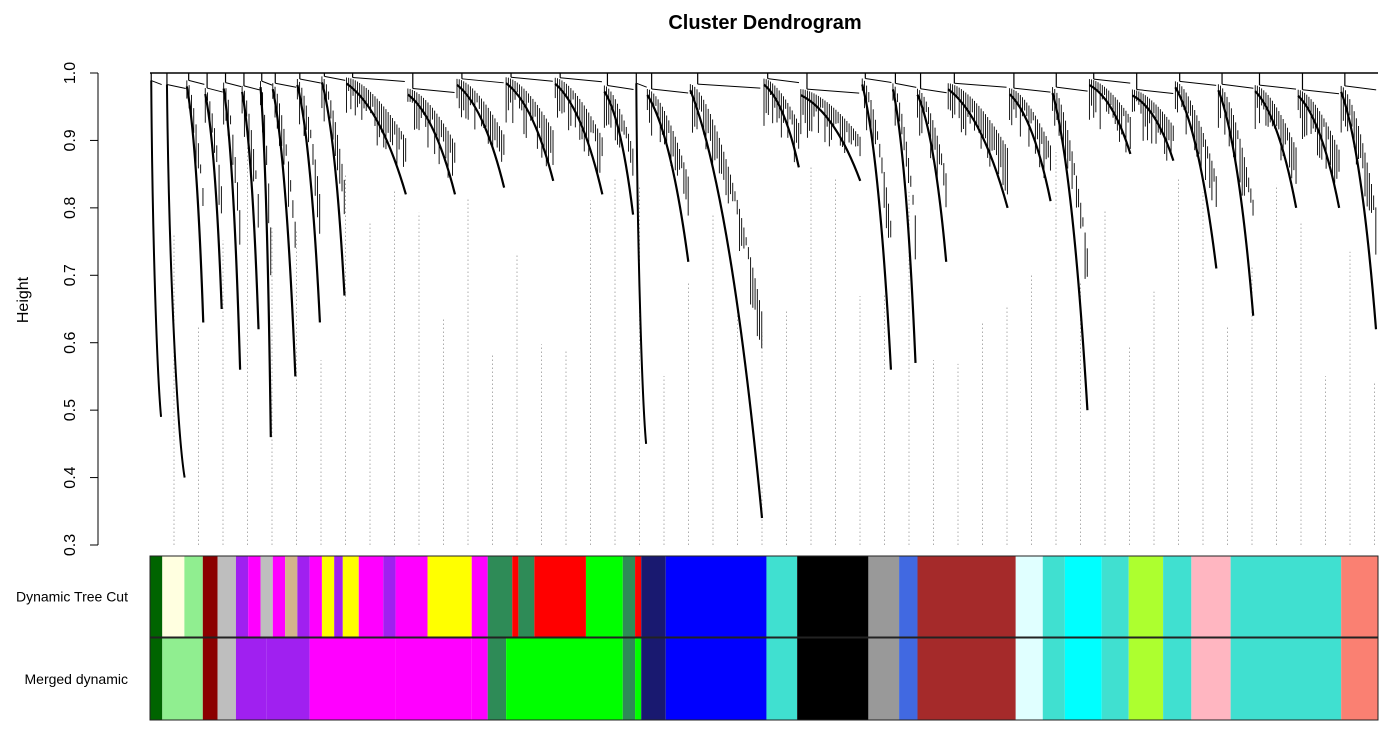 The height and width of the screenshot is (752, 1399). Describe the element at coordinates (764, 596) in the screenshot. I see `color-row-frame` at that location.